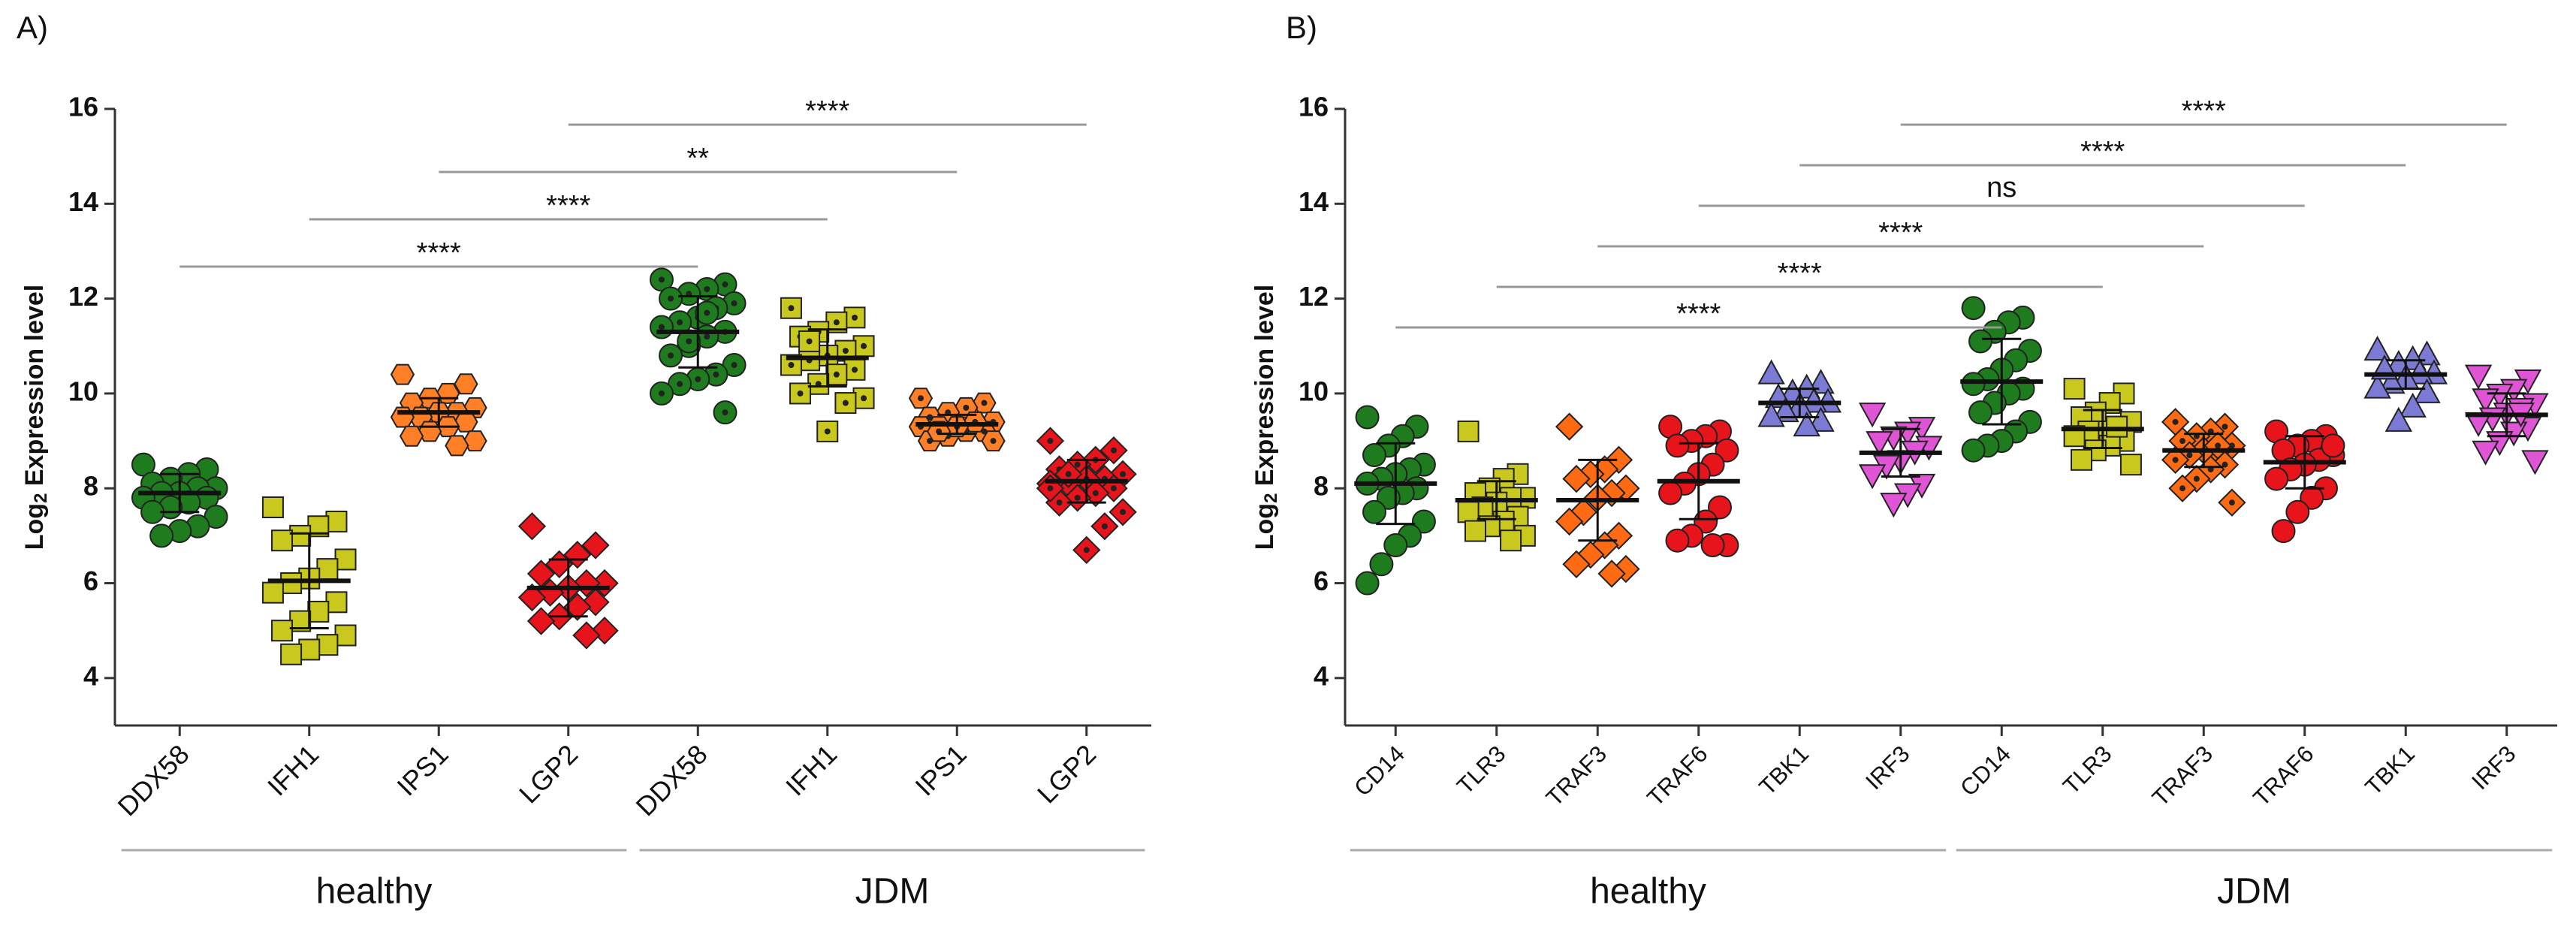 The image size is (2576, 926). What do you see at coordinates (83, 391) in the screenshot?
I see `y-tick-label: 10` at bounding box center [83, 391].